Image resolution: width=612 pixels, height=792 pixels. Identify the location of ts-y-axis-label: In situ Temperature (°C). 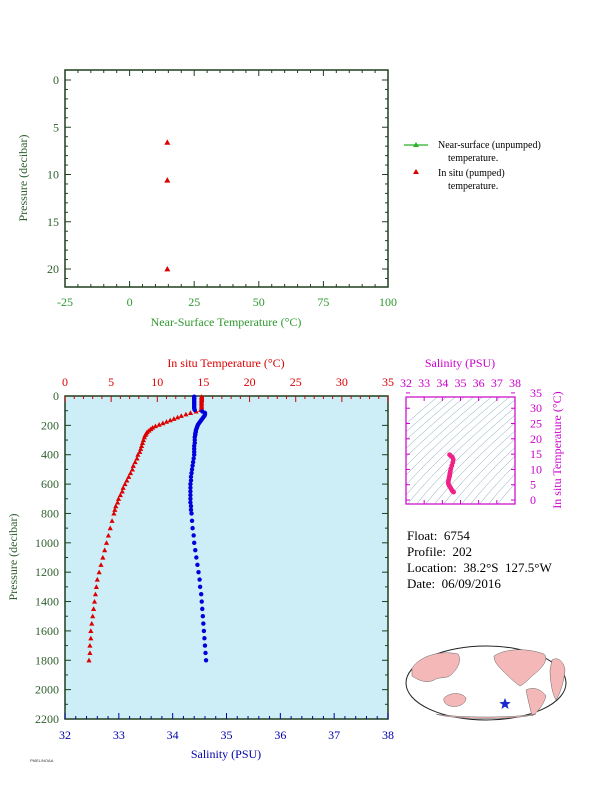
(557, 449).